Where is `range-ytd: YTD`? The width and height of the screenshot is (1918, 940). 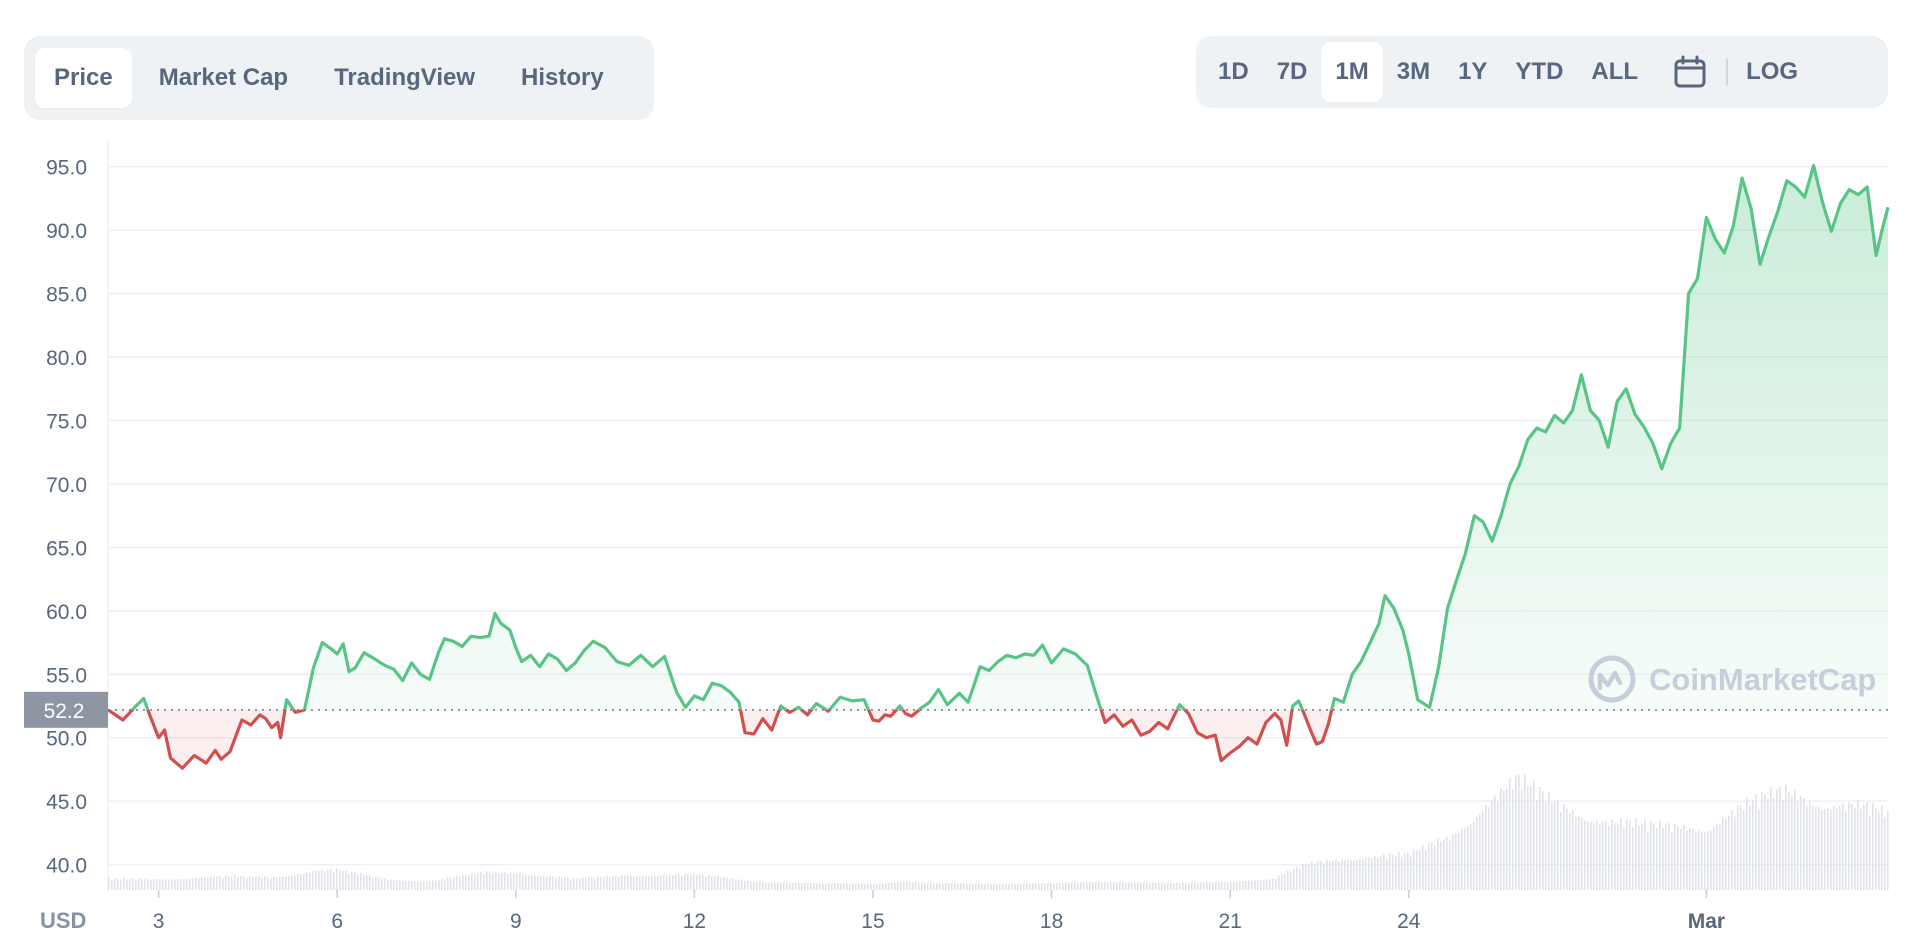 range-ytd: YTD is located at coordinates (1539, 71).